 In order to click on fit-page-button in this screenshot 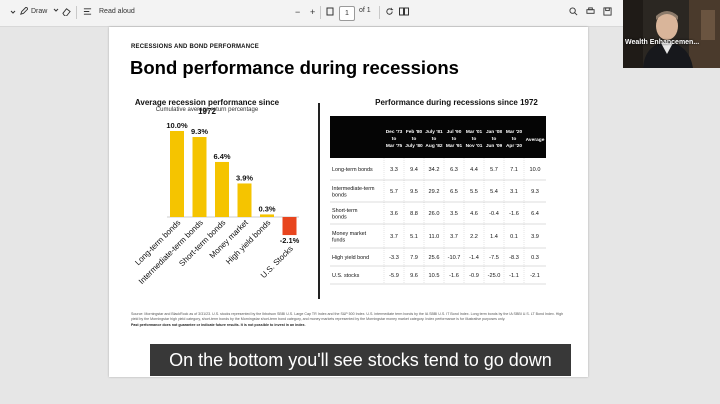, I will do `click(330, 11)`.